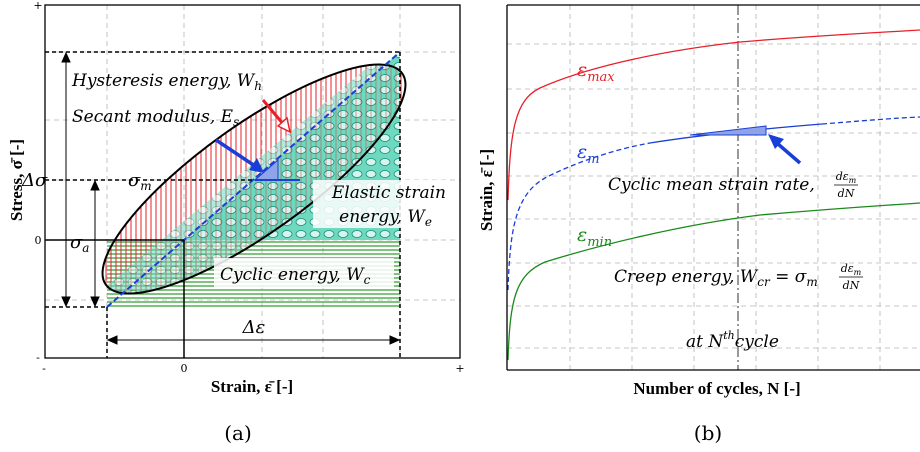  What do you see at coordinates (459, 368) in the screenshot?
I see `x-tick-plus: +` at bounding box center [459, 368].